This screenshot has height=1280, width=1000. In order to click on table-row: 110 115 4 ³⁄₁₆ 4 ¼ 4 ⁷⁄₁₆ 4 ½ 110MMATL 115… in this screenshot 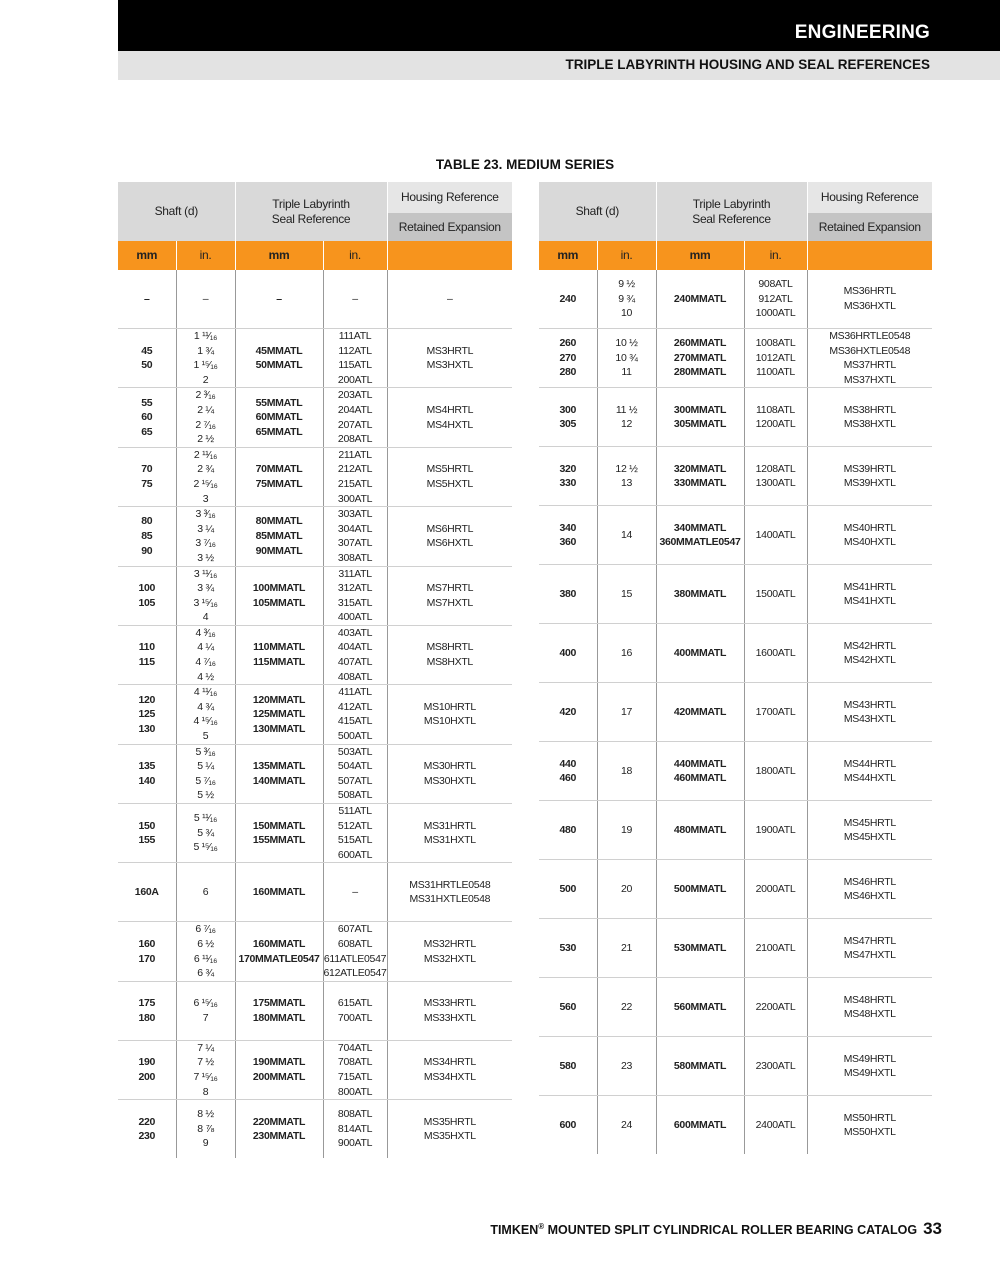, I will do `click(315, 655)`.